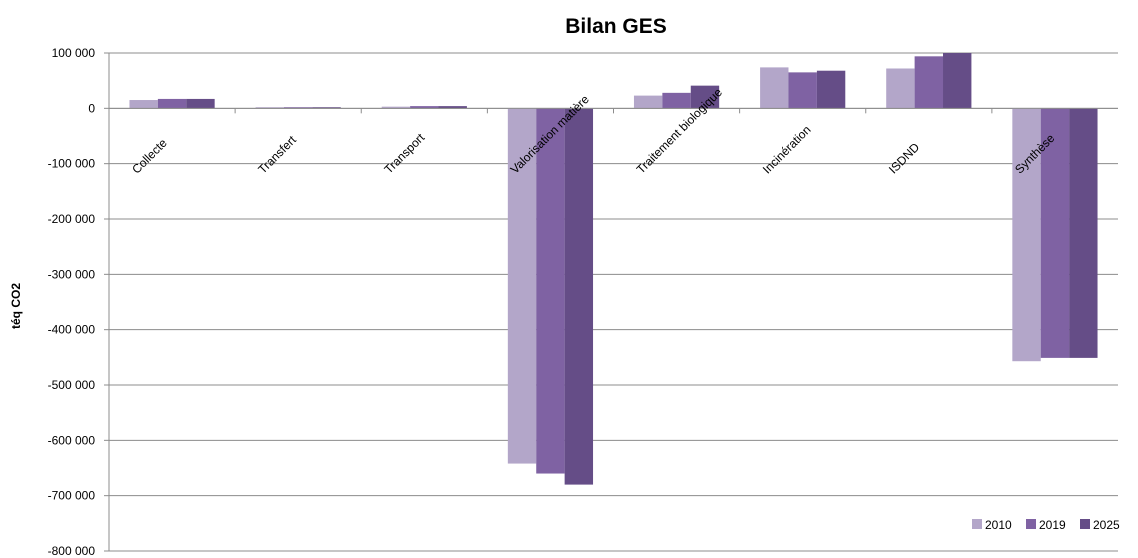  What do you see at coordinates (1031, 524) in the screenshot?
I see `legend-swatch-2019` at bounding box center [1031, 524].